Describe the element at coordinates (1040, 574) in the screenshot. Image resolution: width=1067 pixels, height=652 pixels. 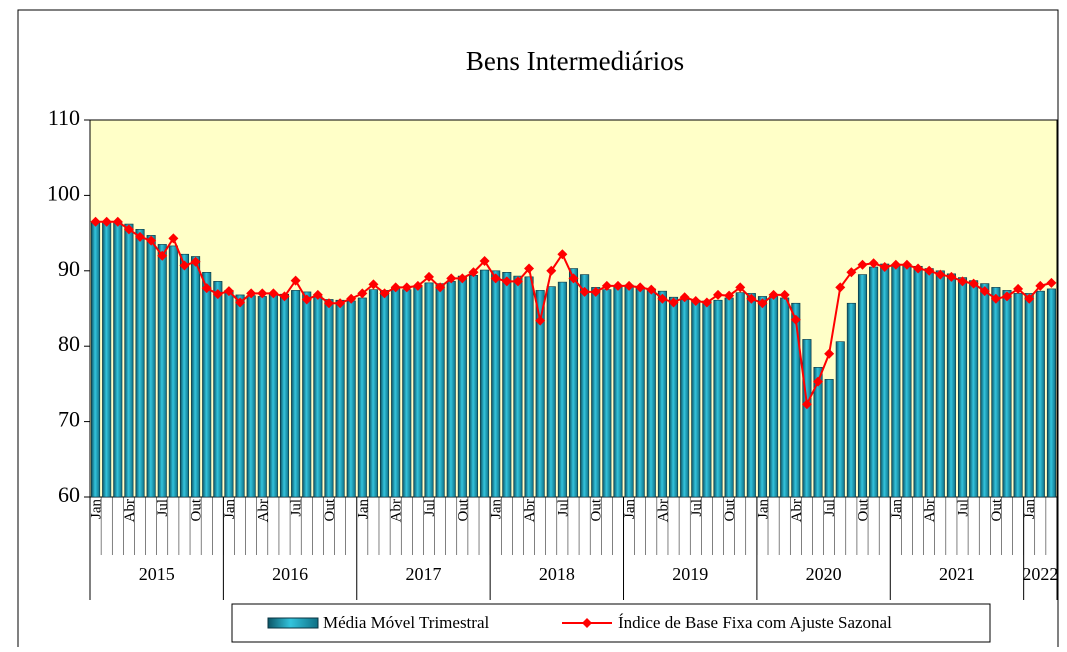
I see `year-label: 2022` at that location.